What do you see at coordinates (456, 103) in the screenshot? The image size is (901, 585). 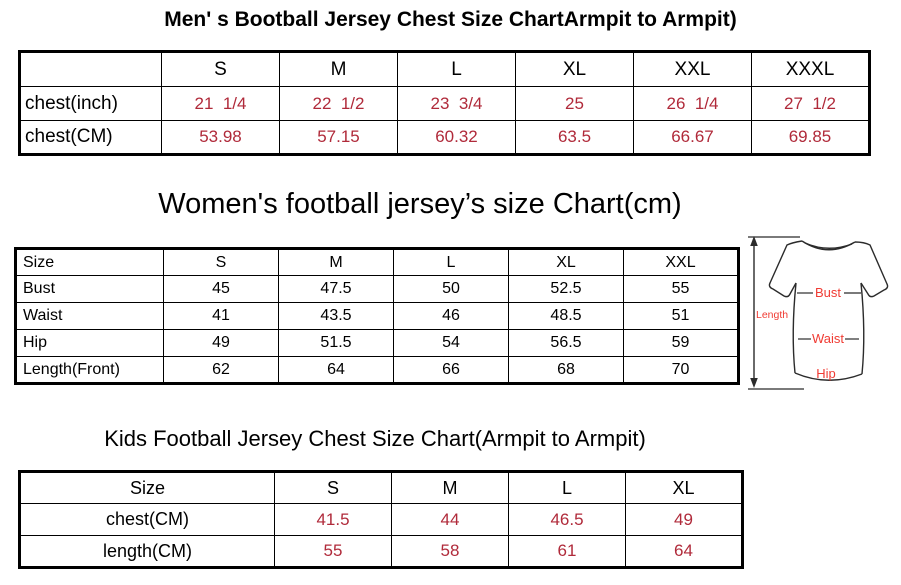 I see `size-value-cell: 23 3/4` at bounding box center [456, 103].